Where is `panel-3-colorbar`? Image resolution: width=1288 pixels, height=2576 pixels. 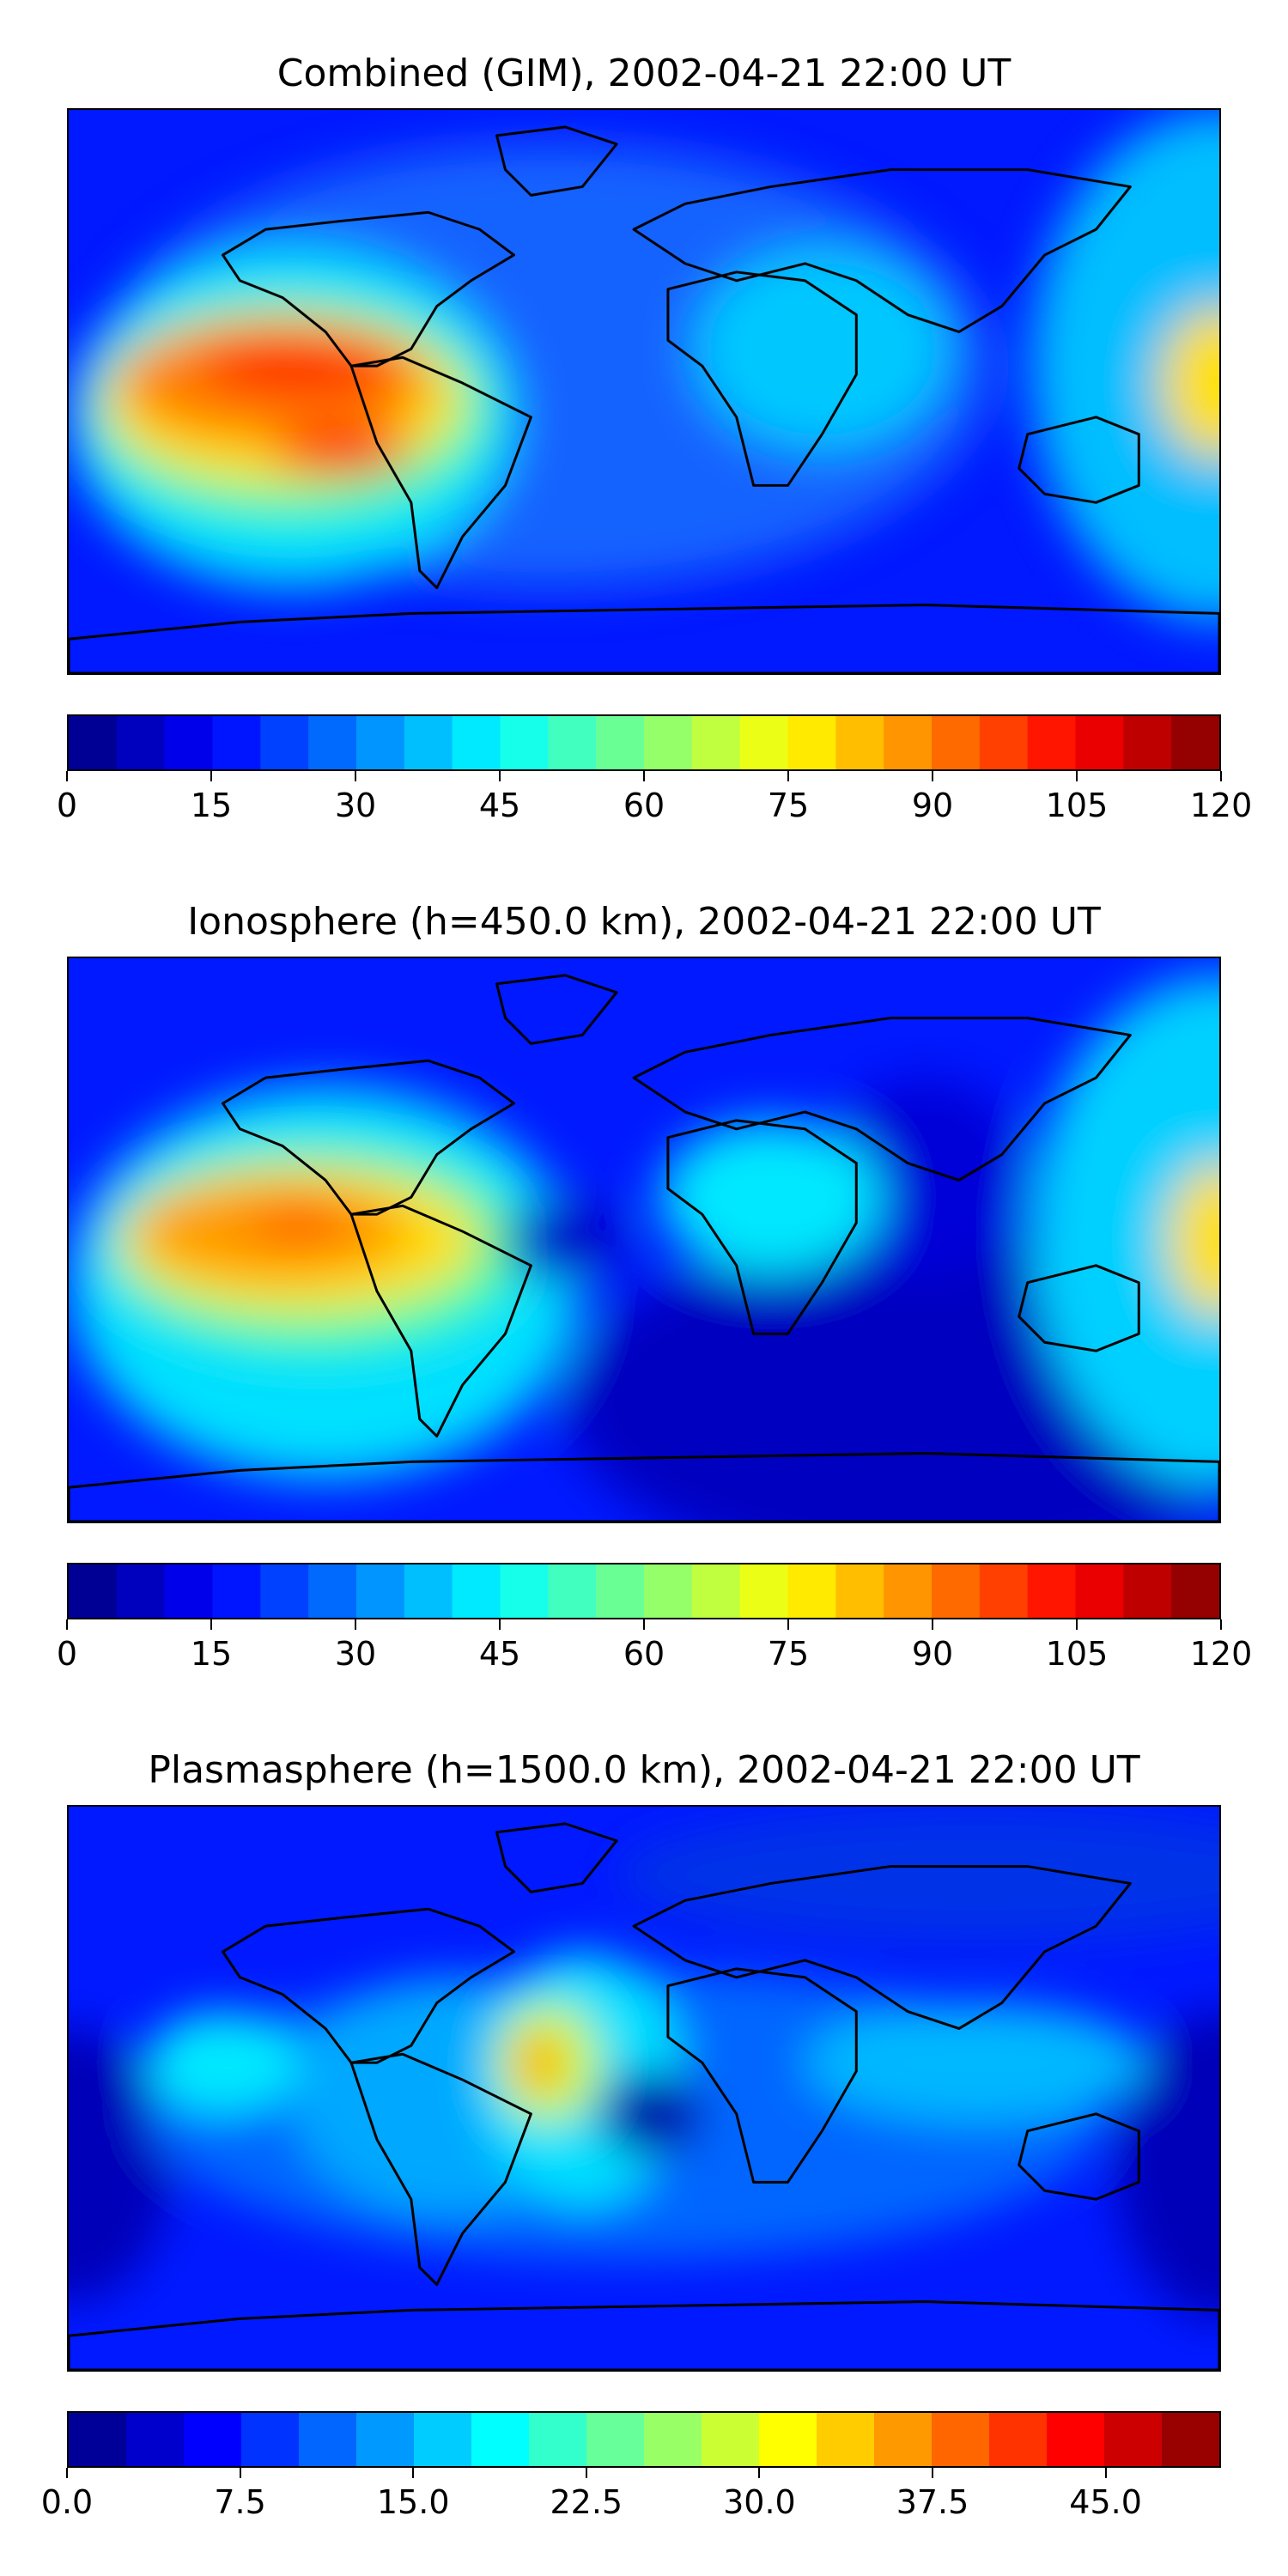 panel-3-colorbar is located at coordinates (644, 2440).